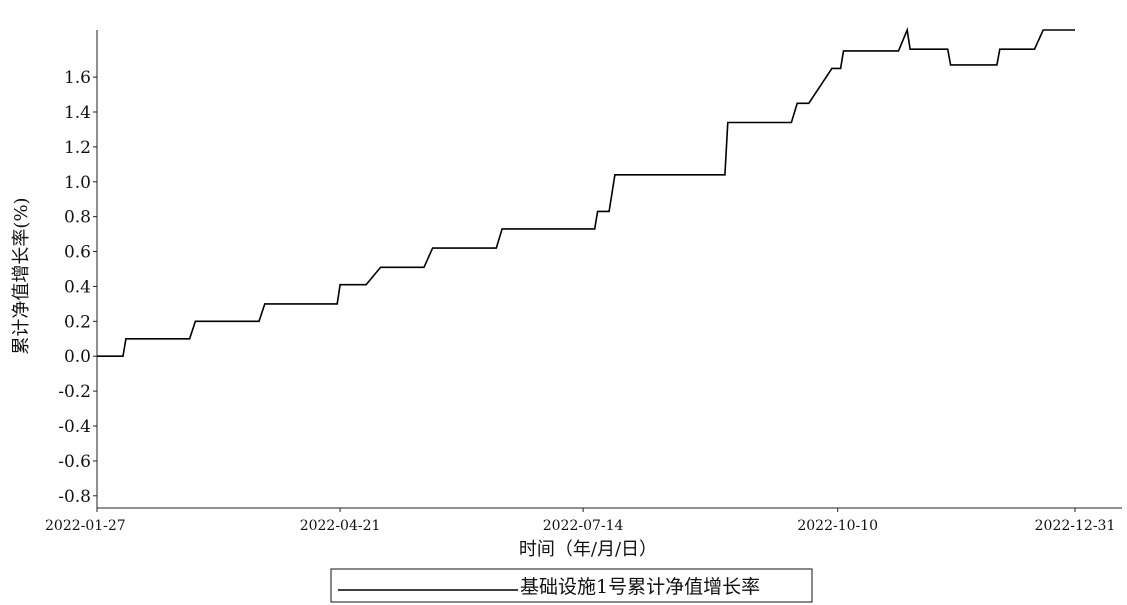  Describe the element at coordinates (837, 526) in the screenshot. I see `x-tick-label: 2022-10-10` at that location.